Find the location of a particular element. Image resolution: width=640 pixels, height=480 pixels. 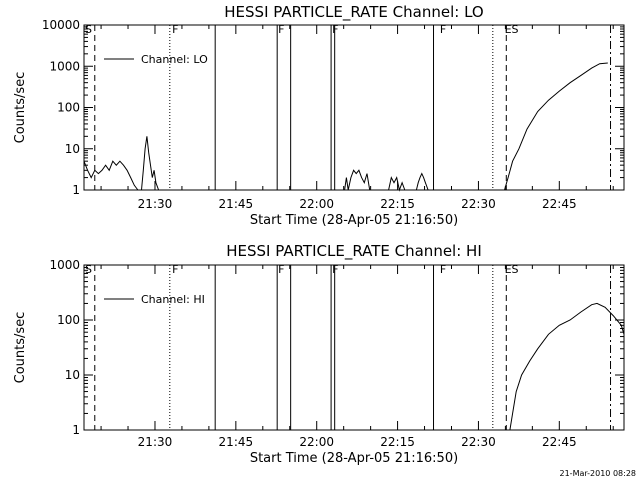

chart-title: HESSI PARTICLE_RATE Channel: HI is located at coordinates (354, 251).